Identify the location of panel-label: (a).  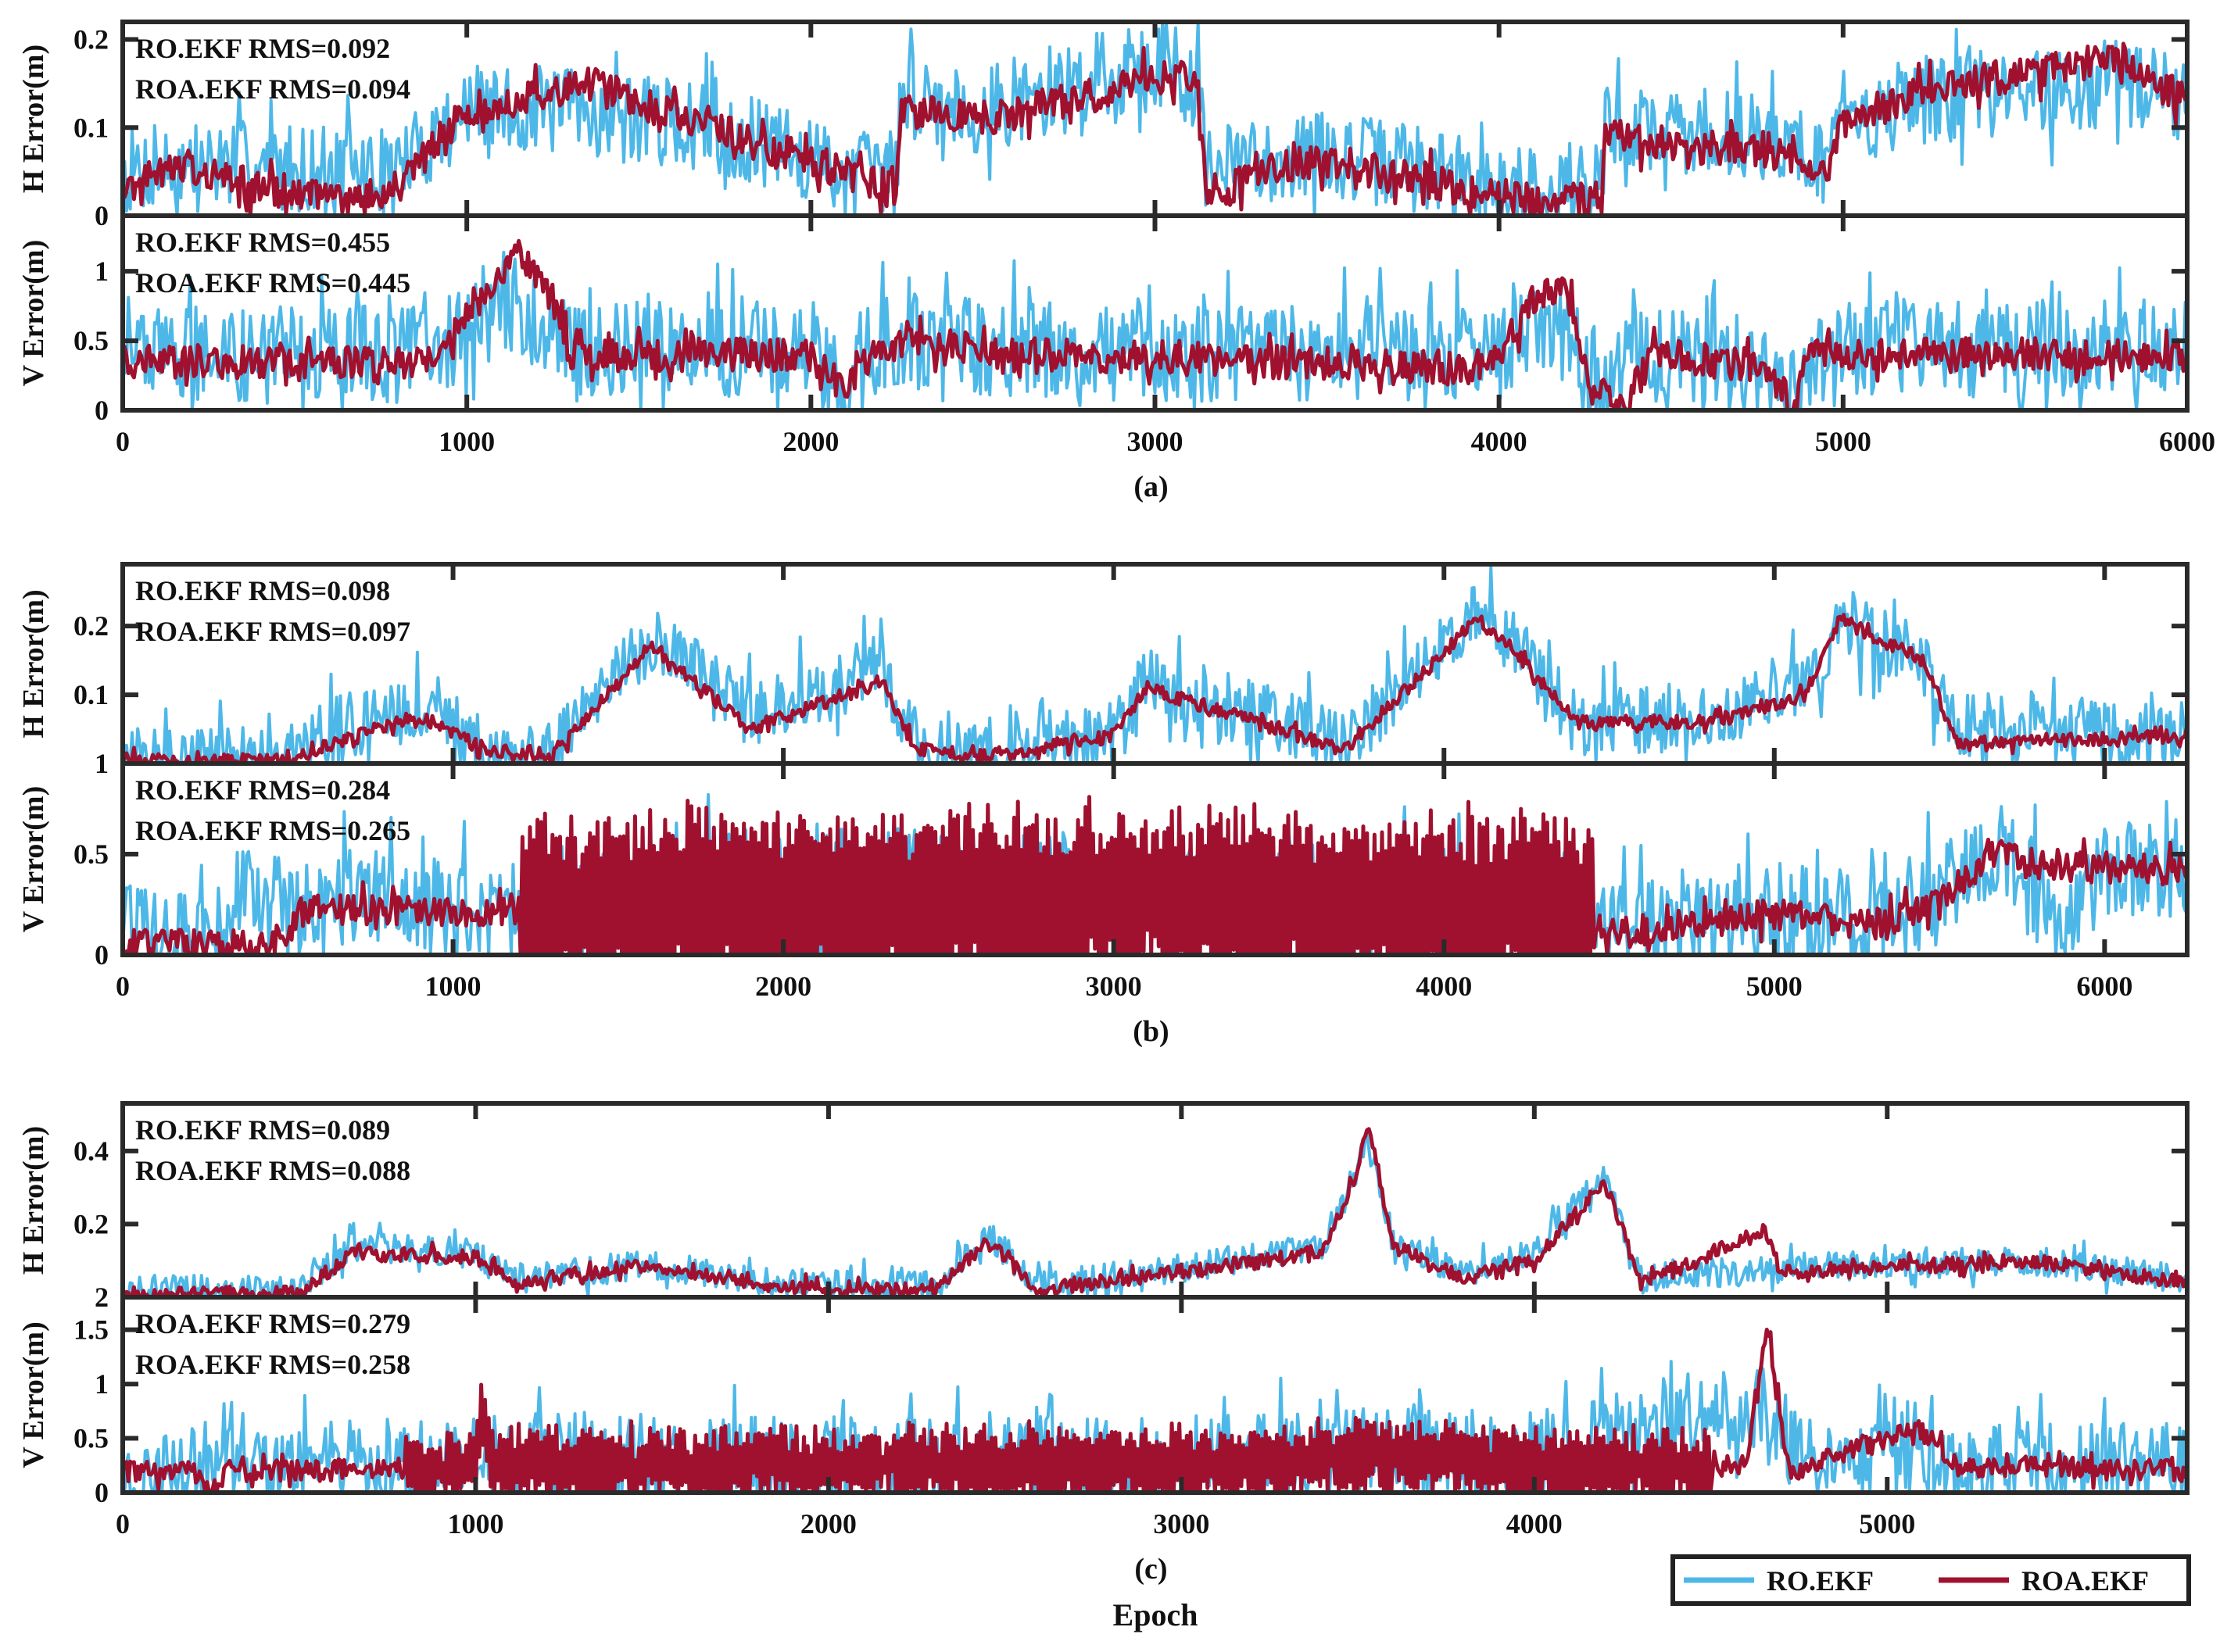
(1150, 486).